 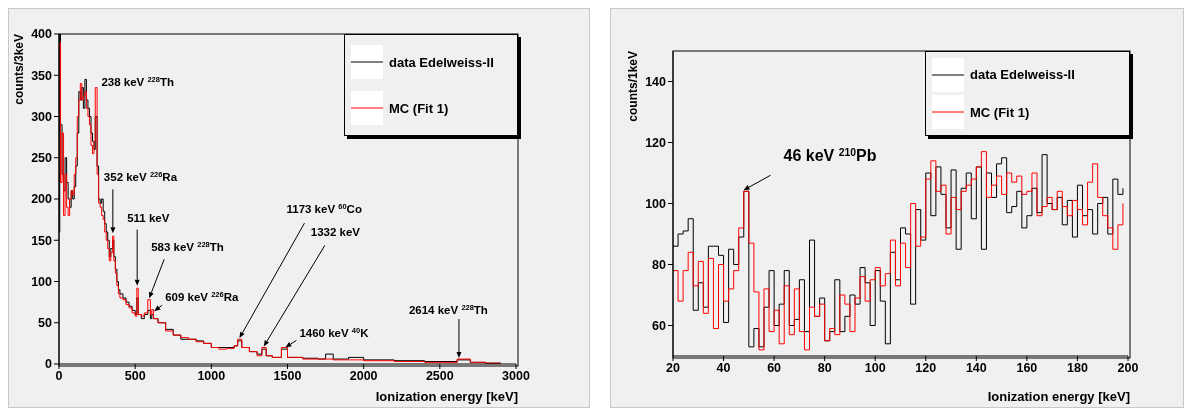 I want to click on y-tick-label: 120, so click(x=656, y=142).